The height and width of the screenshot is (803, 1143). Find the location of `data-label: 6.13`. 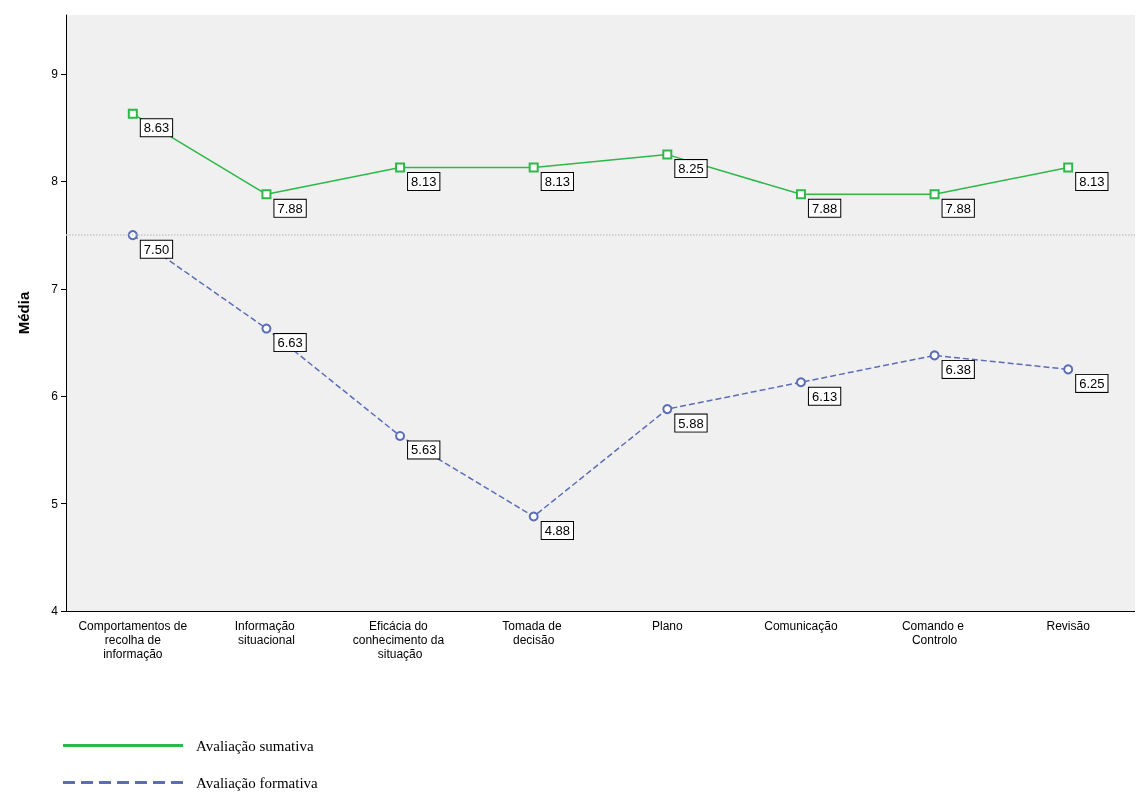

data-label: 6.13 is located at coordinates (824, 396).